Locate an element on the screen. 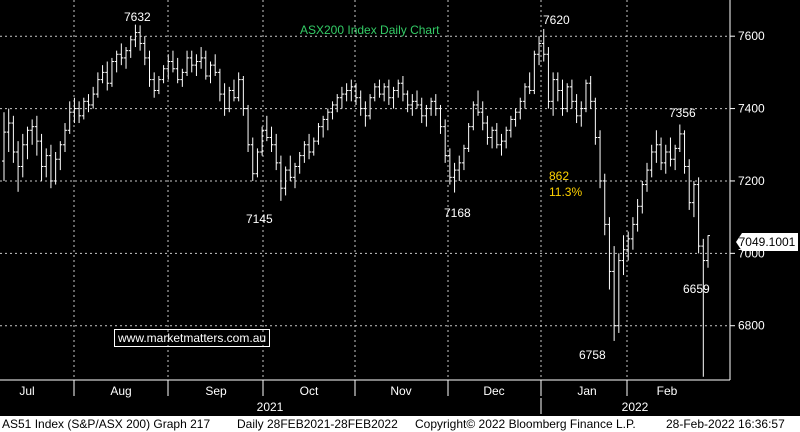 The image size is (800, 432). x-month-label: Aug is located at coordinates (120, 391).